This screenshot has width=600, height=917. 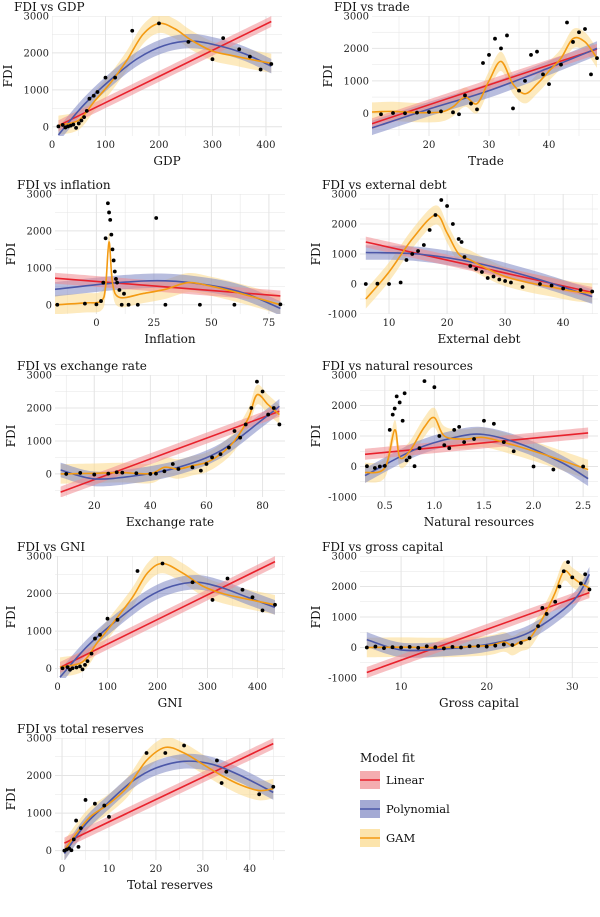 What do you see at coordinates (158, 145) in the screenshot?
I see `x-tick-label: 200` at bounding box center [158, 145].